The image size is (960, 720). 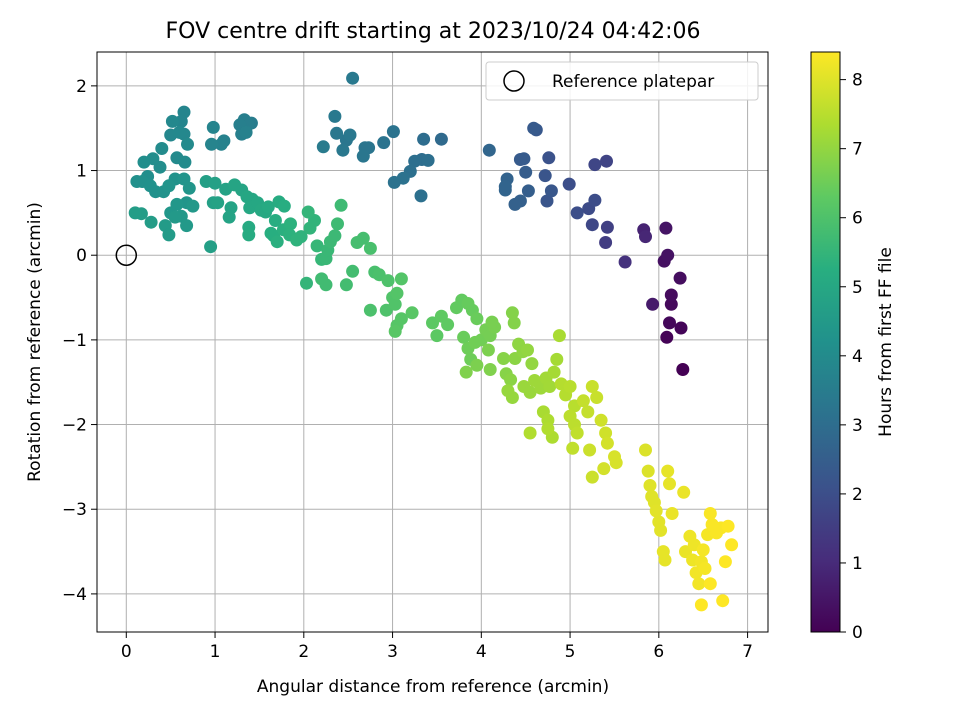 What do you see at coordinates (825, 342) in the screenshot?
I see `colorbar` at bounding box center [825, 342].